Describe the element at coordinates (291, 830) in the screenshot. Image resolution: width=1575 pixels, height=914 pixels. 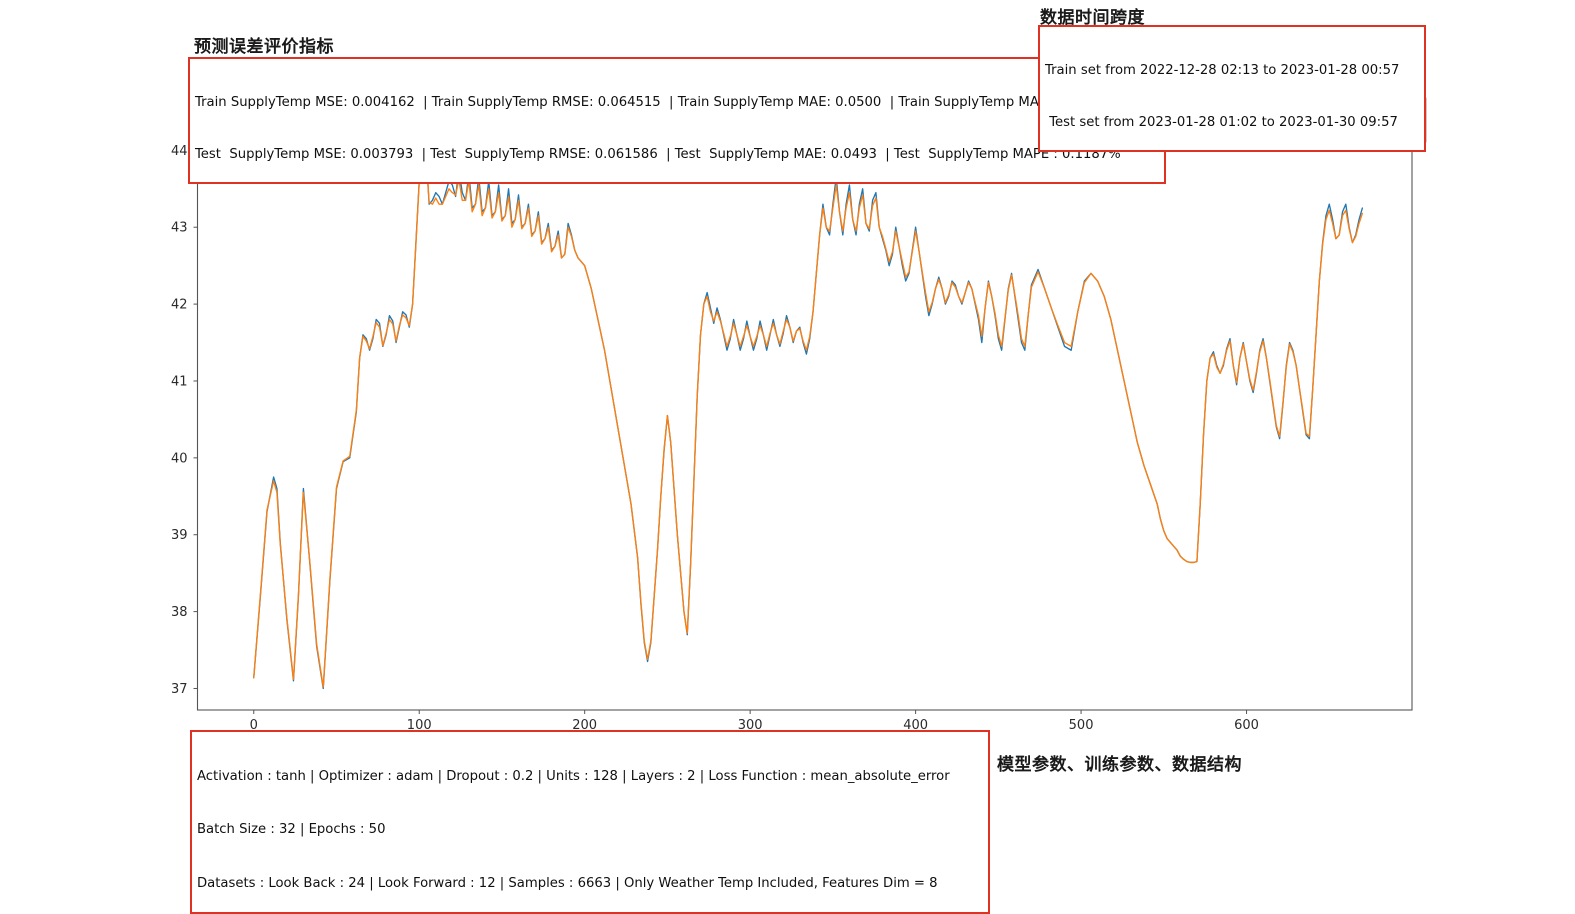
I see `params-training-line: Batch Size : 32 | Epochs : 50` at that location.